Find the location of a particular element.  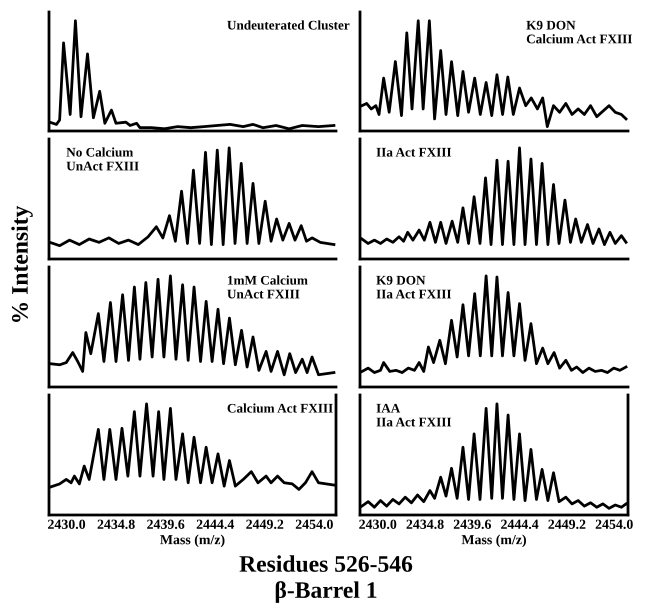

text: Residues 526-546 is located at coordinates (325, 563).